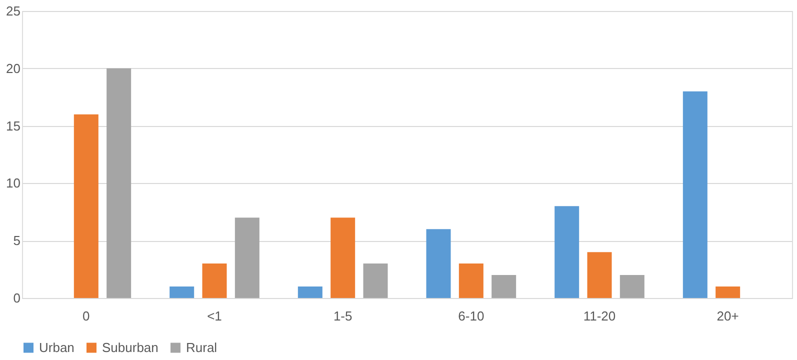 The image size is (797, 360). I want to click on x-tick-label: <1, so click(214, 316).